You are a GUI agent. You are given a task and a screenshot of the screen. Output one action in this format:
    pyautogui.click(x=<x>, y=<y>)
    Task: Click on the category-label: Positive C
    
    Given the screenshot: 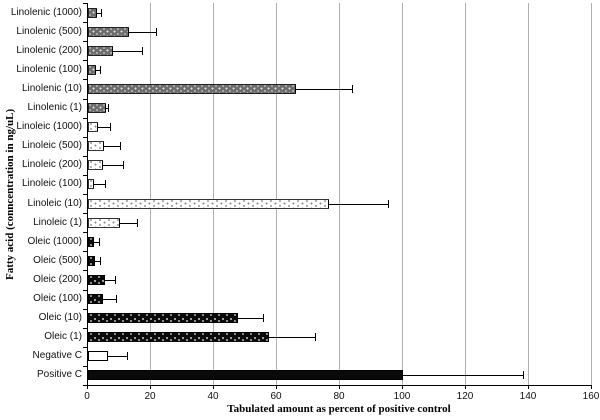 What is the action you would take?
    pyautogui.click(x=59, y=375)
    